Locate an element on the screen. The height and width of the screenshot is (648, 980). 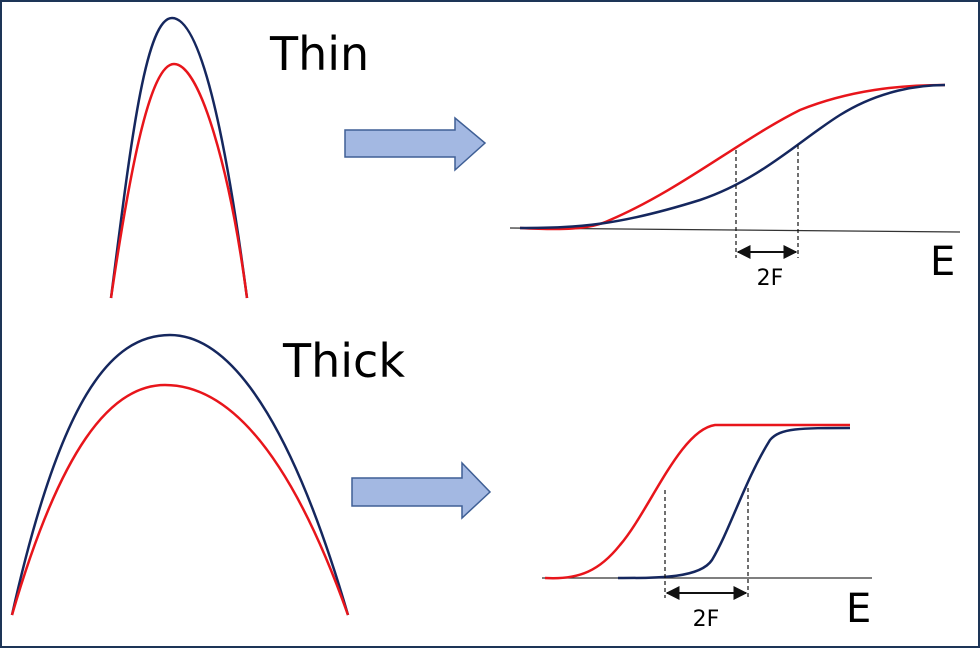
blue-peak is located at coordinates (179, 157).